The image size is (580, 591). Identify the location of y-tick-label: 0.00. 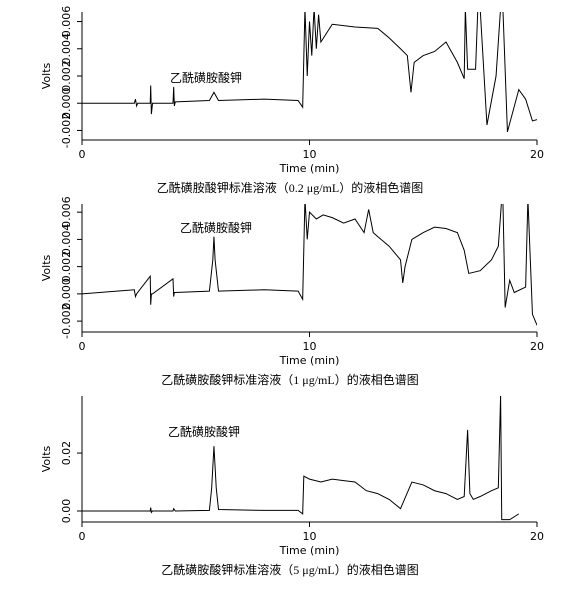
(66, 511).